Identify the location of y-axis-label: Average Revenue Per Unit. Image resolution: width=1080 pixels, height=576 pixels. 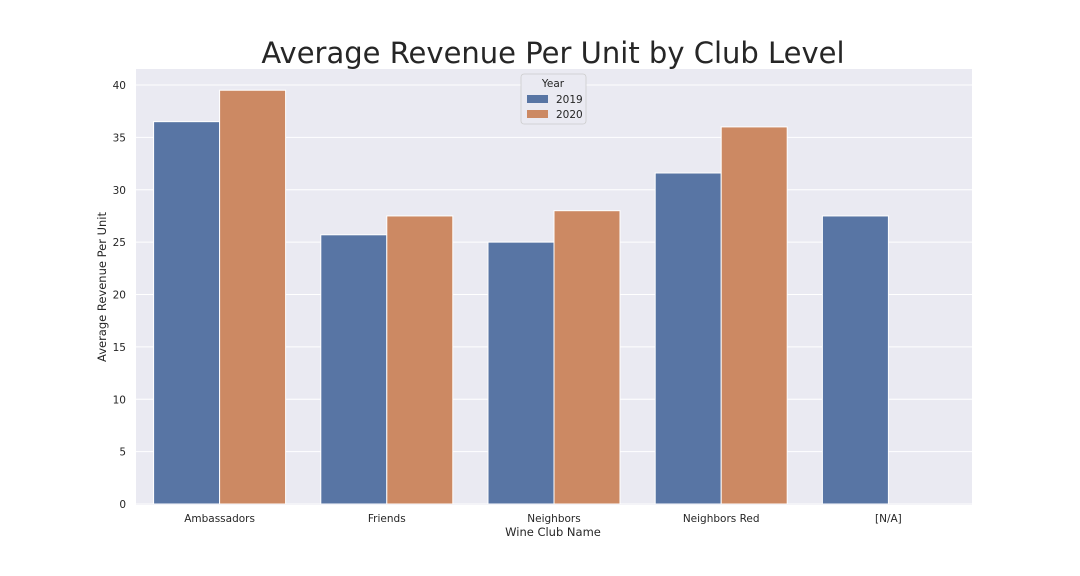
(102, 287).